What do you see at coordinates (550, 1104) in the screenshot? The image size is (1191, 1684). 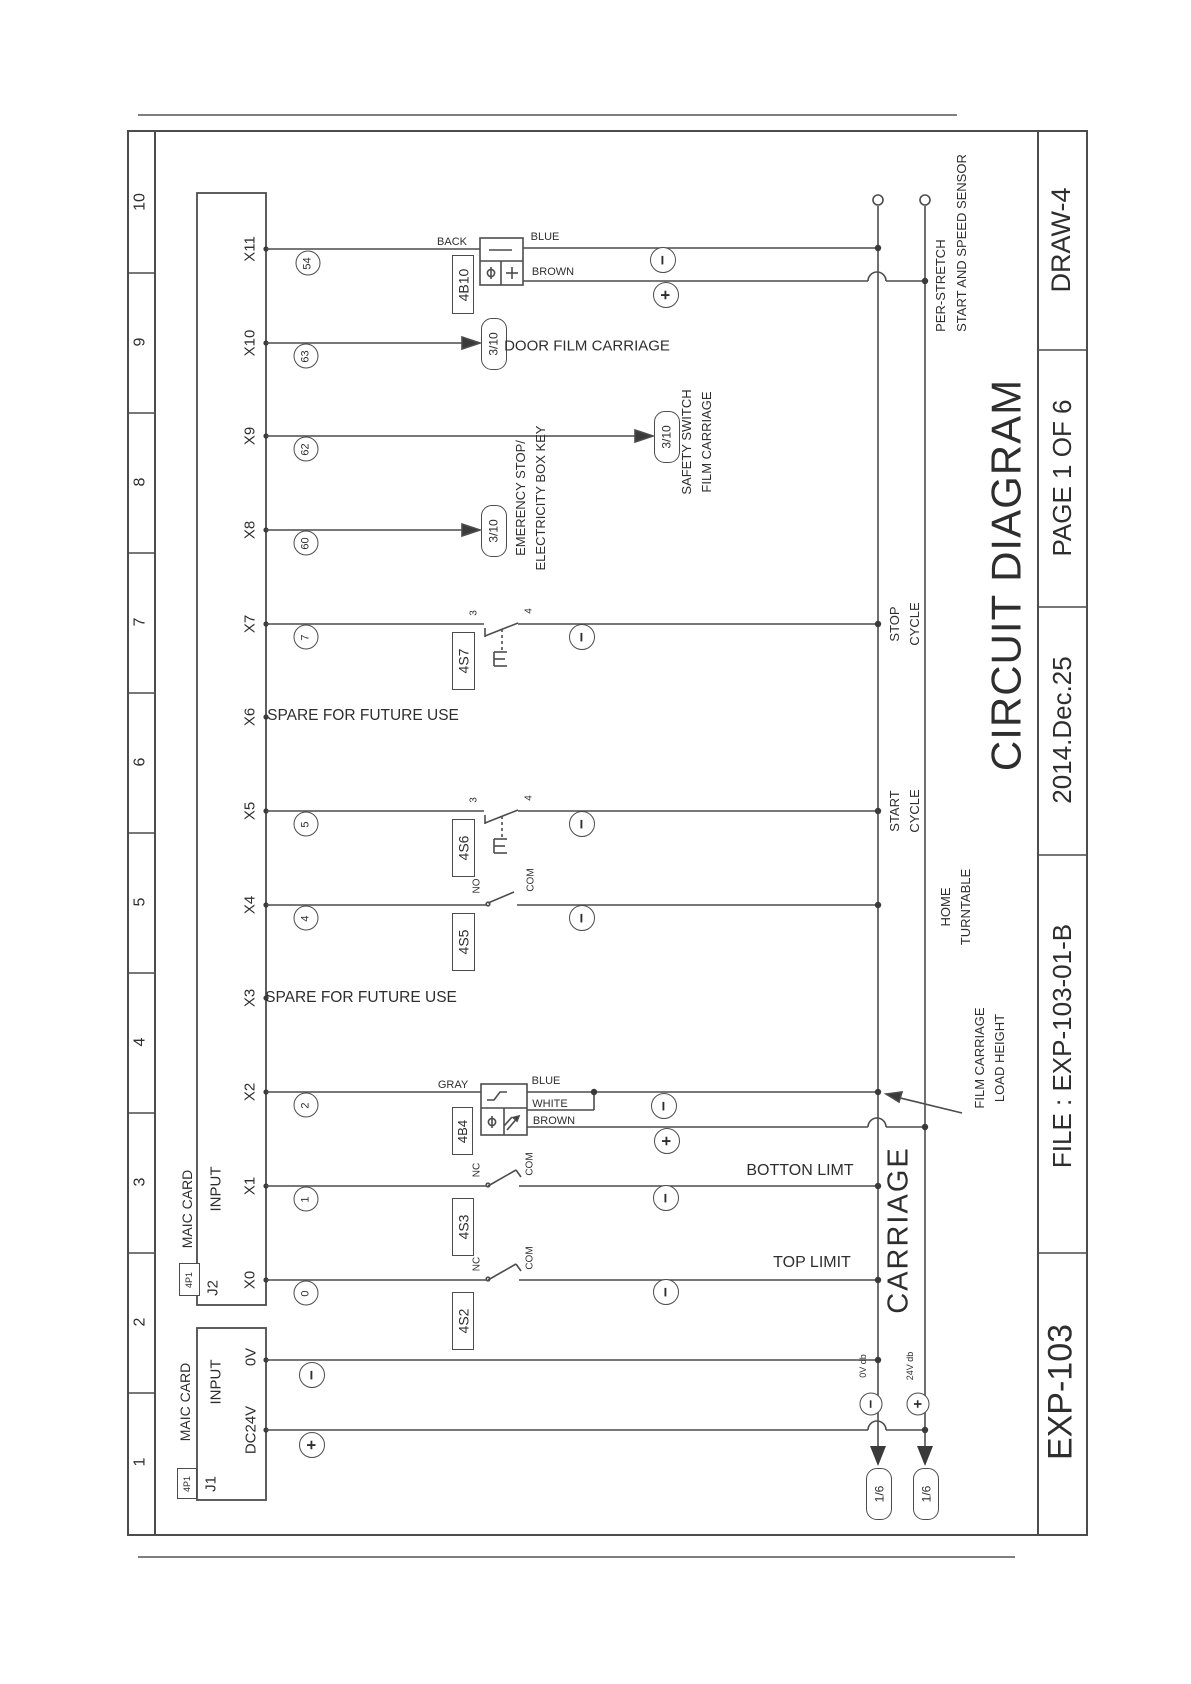 I see `label-white-4b4: WHITE` at bounding box center [550, 1104].